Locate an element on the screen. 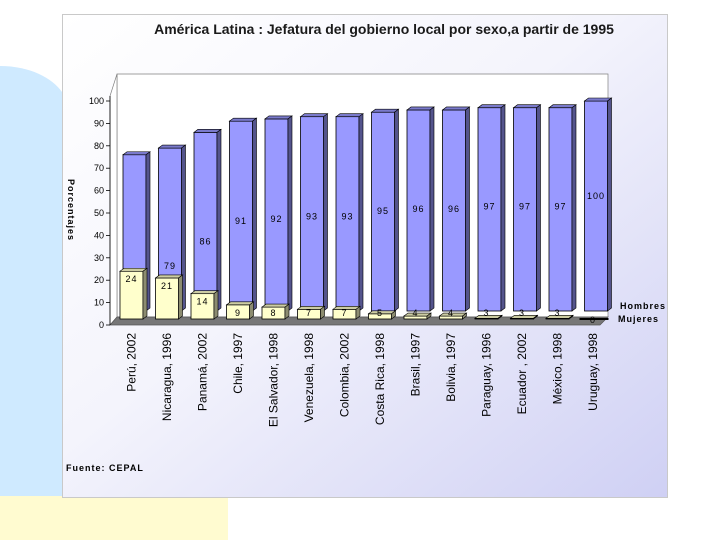  y-tick-label: 0 is located at coordinates (101, 325).